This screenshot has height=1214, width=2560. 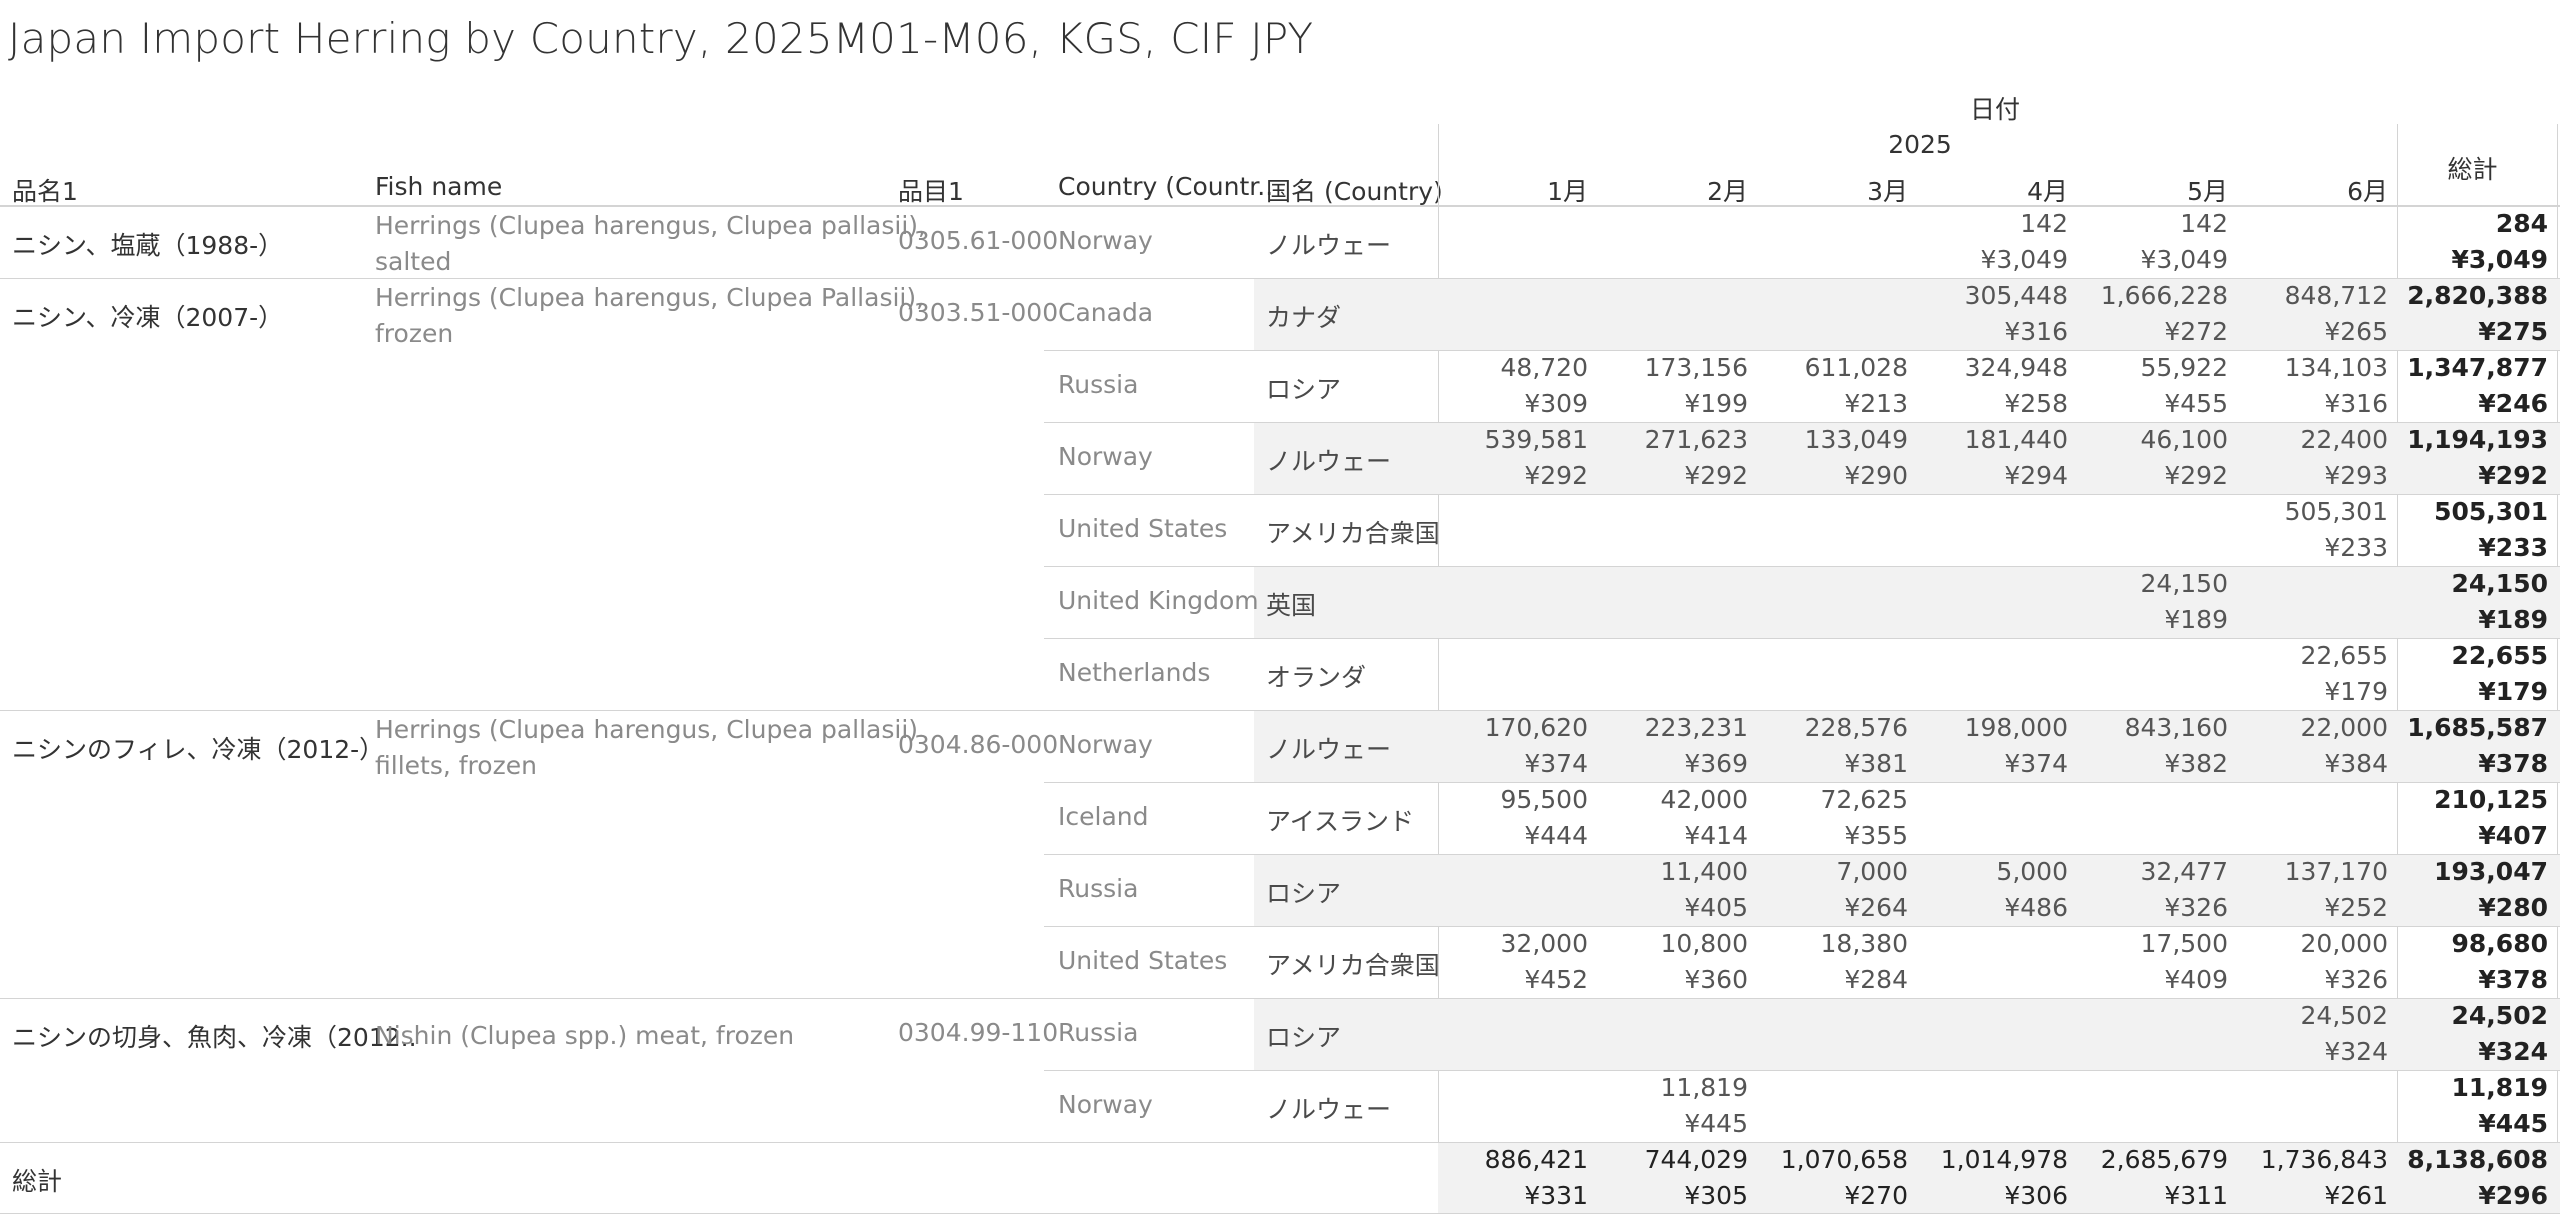 I want to click on row-total-cell: 24,150 ¥189, so click(x=2473, y=602).